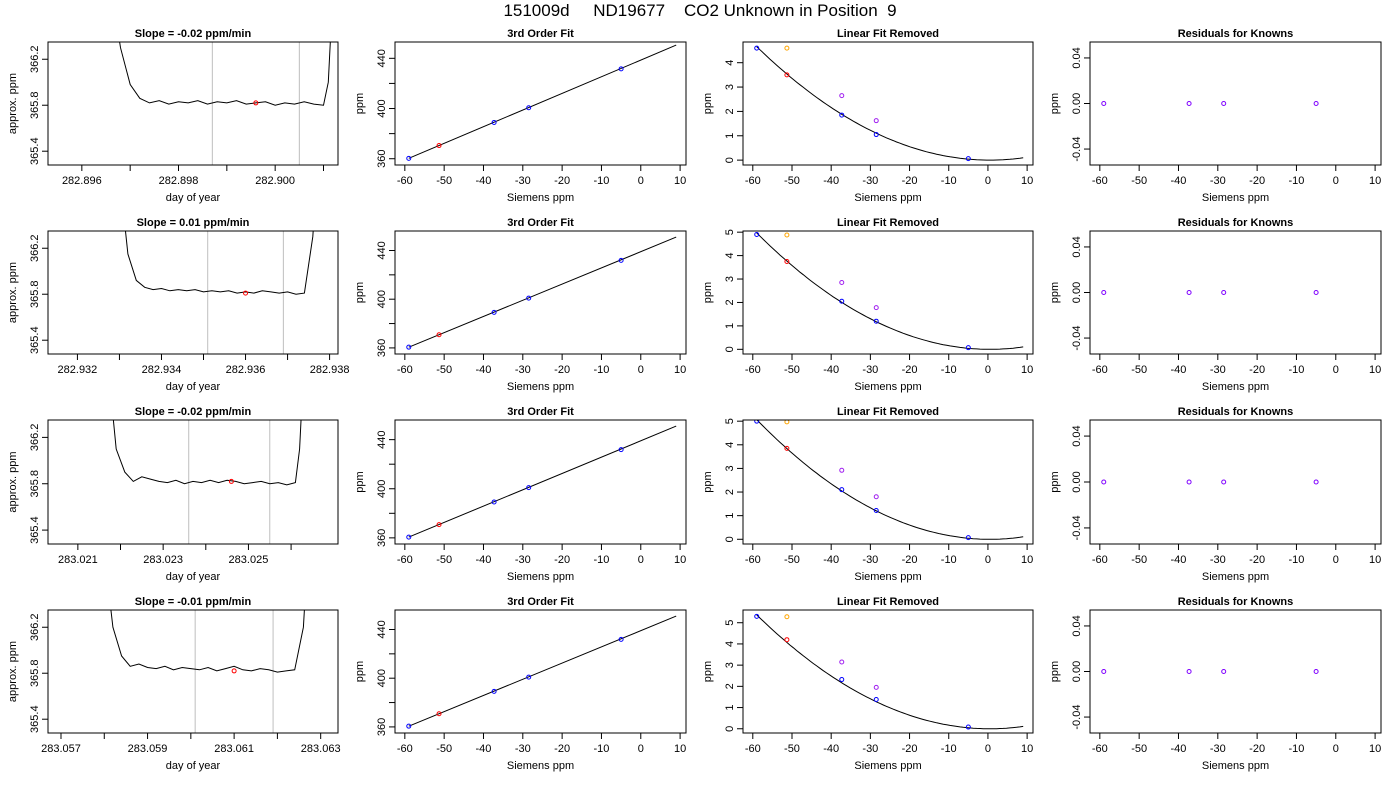  What do you see at coordinates (330, 370) in the screenshot?
I see `x-tick-label: 282.938` at bounding box center [330, 370].